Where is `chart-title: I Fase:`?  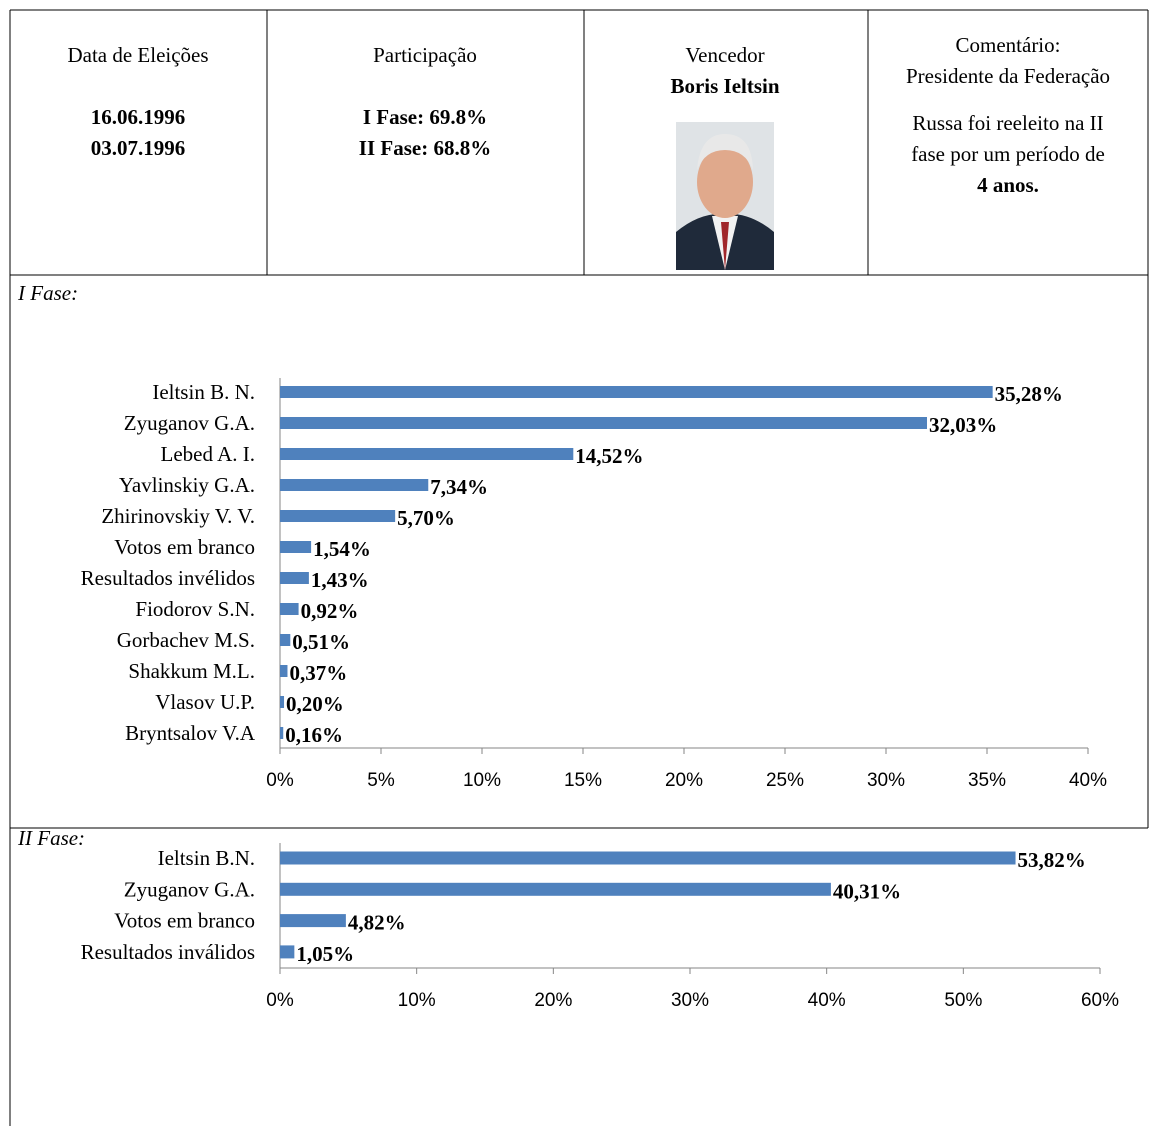
chart-title: I Fase: is located at coordinates (47, 293).